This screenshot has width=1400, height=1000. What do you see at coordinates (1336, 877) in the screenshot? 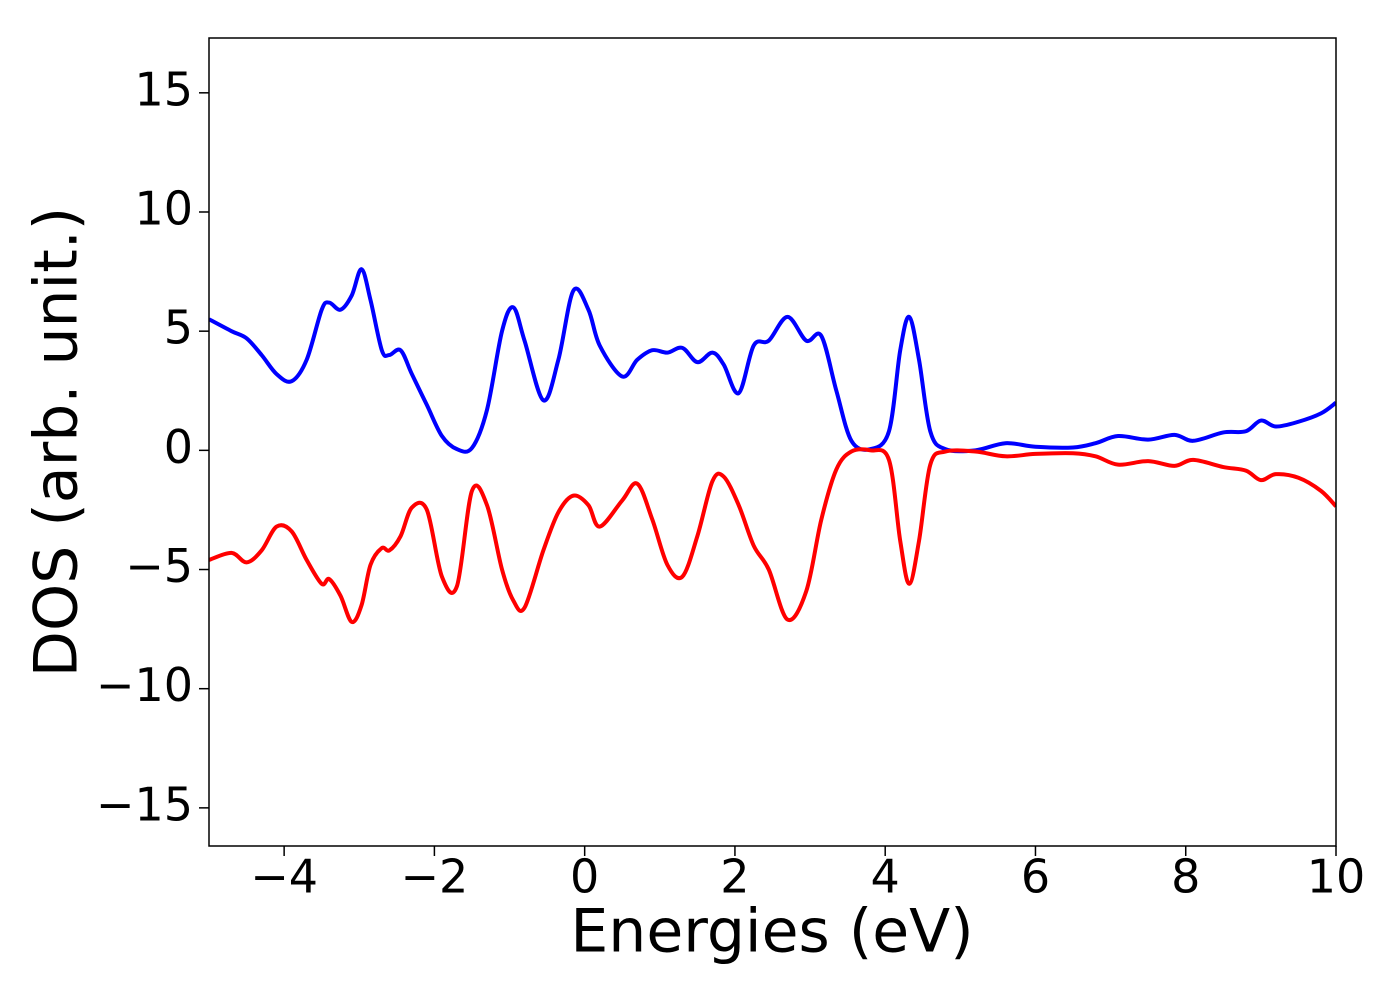
I see `x-tick-label: 10` at bounding box center [1336, 877].